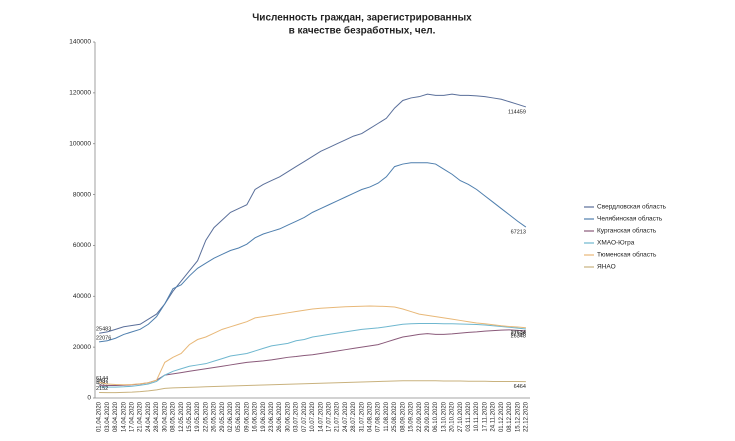  Describe the element at coordinates (288, 416) in the screenshot. I see `x-tick-label: 30.06.2020` at that location.